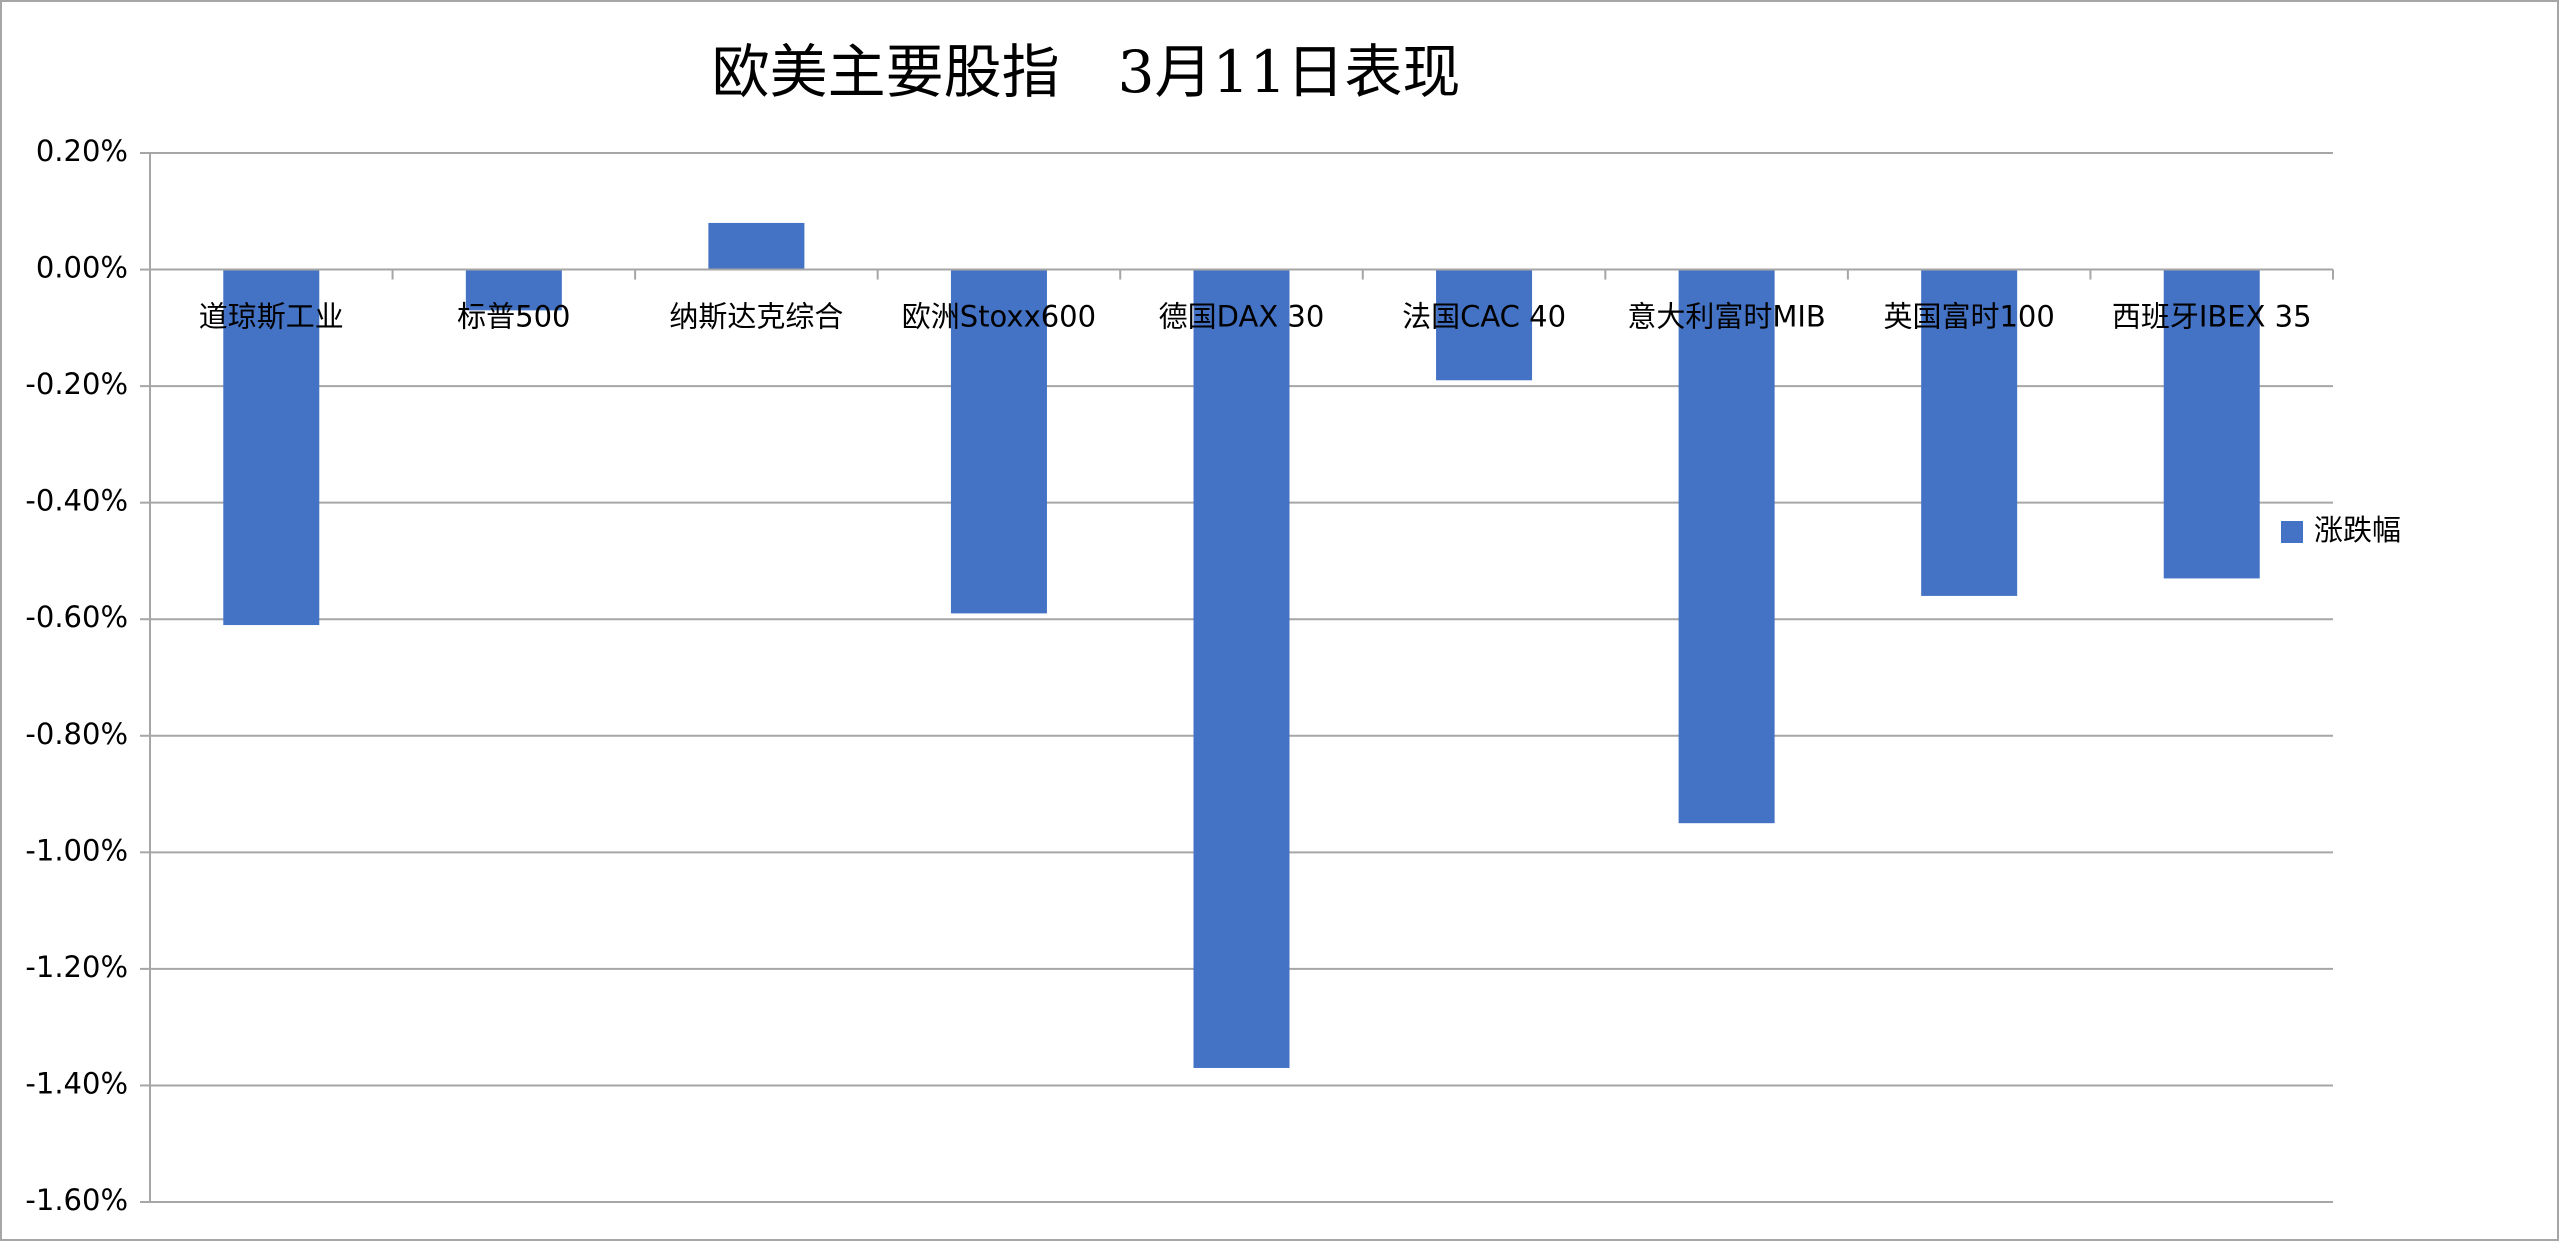 The width and height of the screenshot is (2560, 1242). What do you see at coordinates (76, 967) in the screenshot?
I see `y-tick-label: -1.20%` at bounding box center [76, 967].